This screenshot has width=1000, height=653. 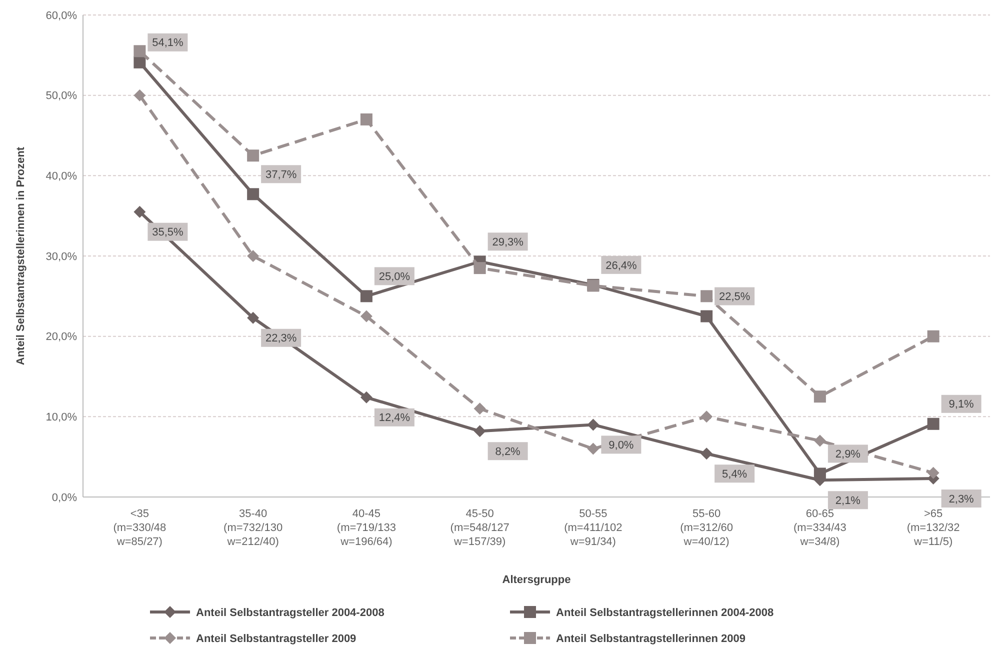 What do you see at coordinates (707, 528) in the screenshot?
I see `x-tick-label: 55-60 (m=312/60 w=40/12)` at bounding box center [707, 528].